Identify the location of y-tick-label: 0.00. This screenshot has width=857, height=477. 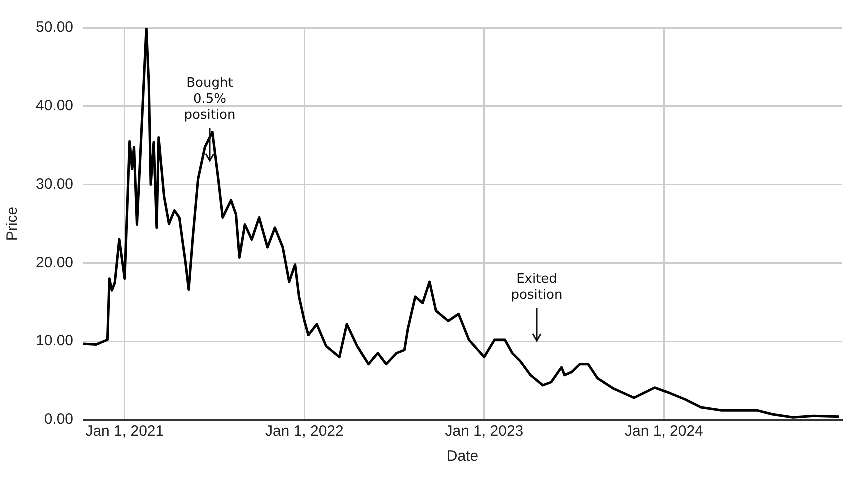
(59, 419).